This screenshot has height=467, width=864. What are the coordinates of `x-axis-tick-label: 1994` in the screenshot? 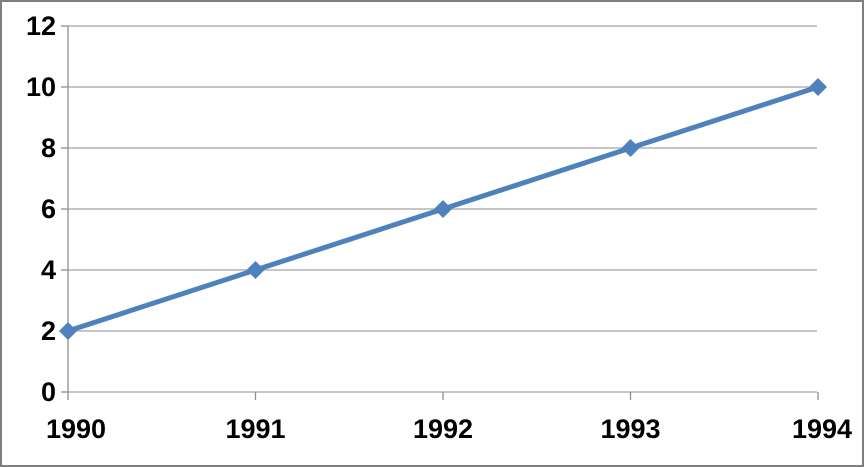 It's located at (822, 429).